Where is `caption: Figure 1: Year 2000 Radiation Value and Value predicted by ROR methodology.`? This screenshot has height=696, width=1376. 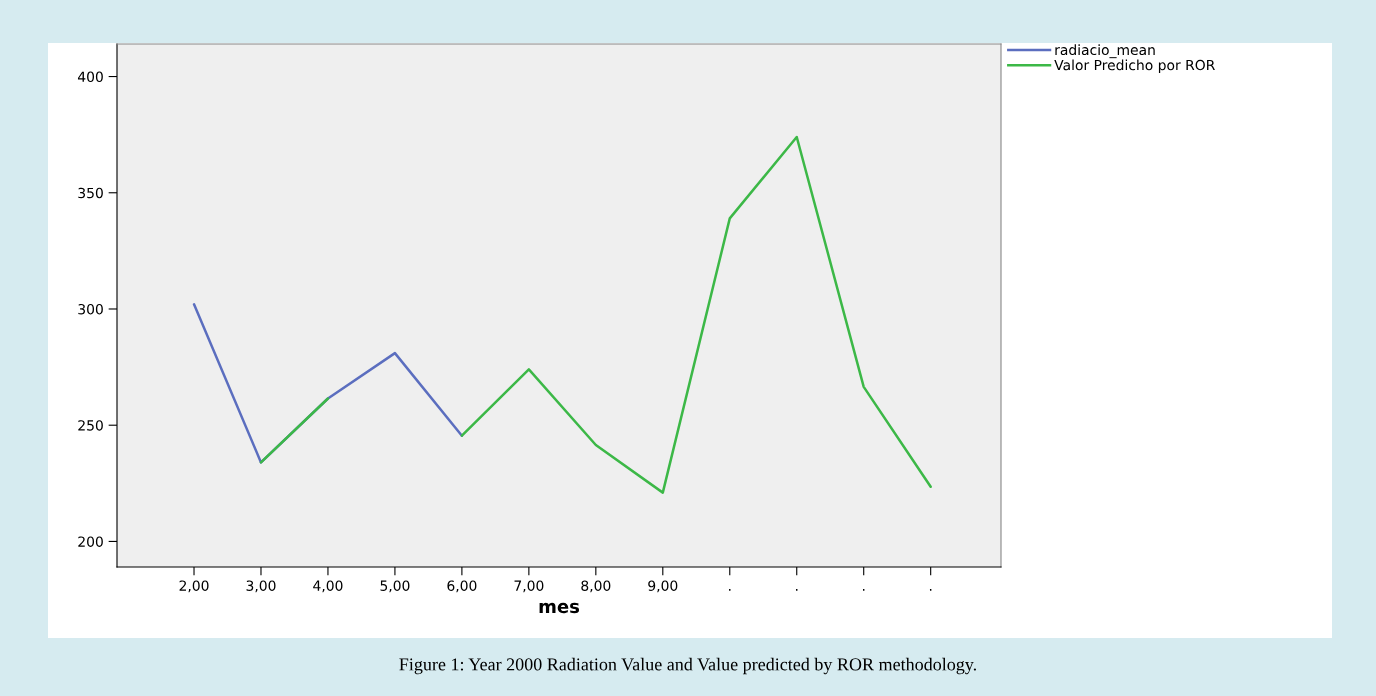
caption: Figure 1: Year 2000 Radiation Value and Value predicted by ROR methodology. is located at coordinates (687, 666).